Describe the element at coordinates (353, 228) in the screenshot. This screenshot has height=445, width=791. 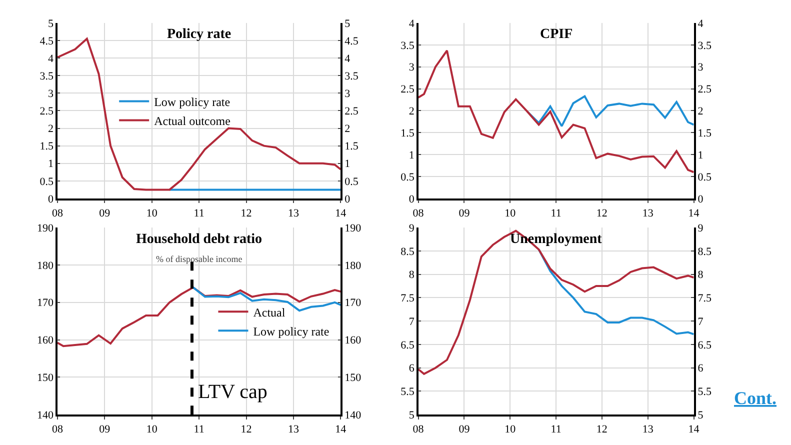
I see `y2-tick-label: 190` at that location.